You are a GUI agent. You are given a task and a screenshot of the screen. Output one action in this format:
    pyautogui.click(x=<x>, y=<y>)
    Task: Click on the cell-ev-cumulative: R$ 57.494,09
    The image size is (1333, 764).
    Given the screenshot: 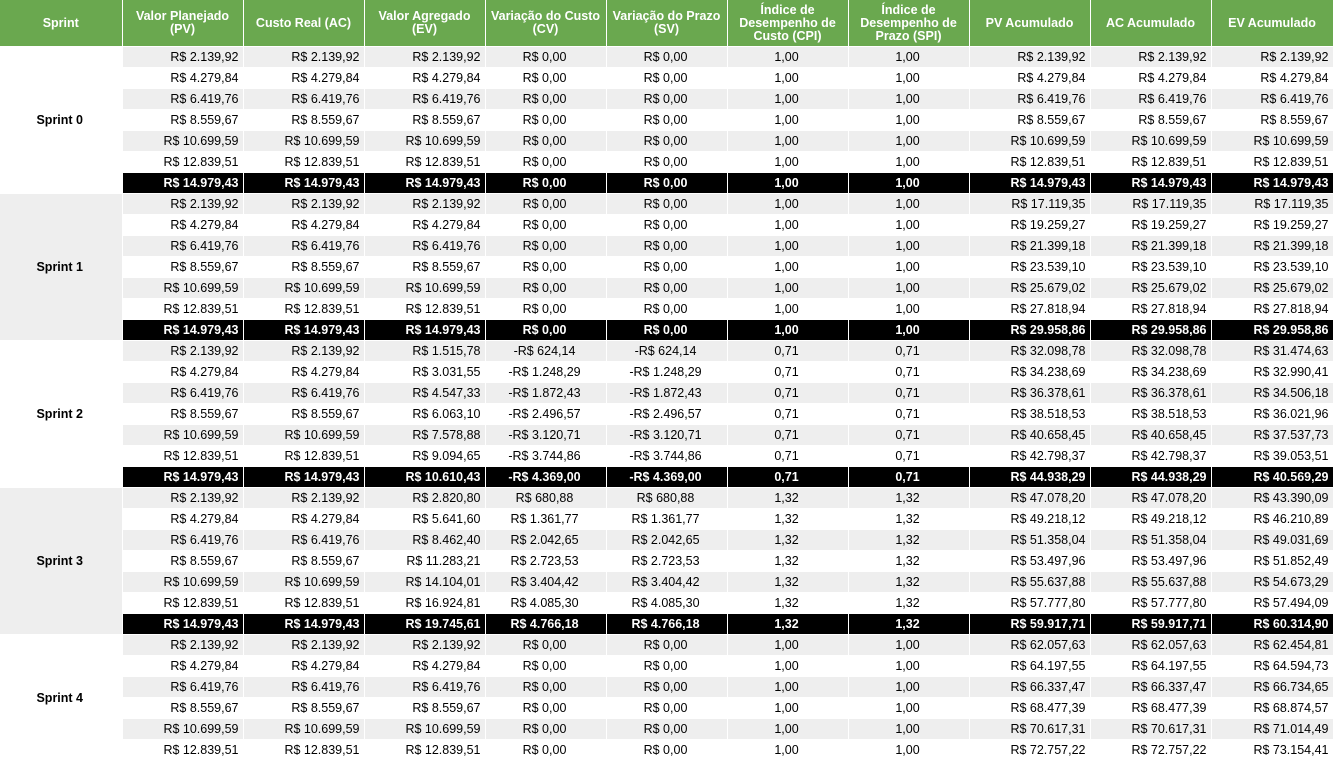 What is the action you would take?
    pyautogui.click(x=1272, y=603)
    